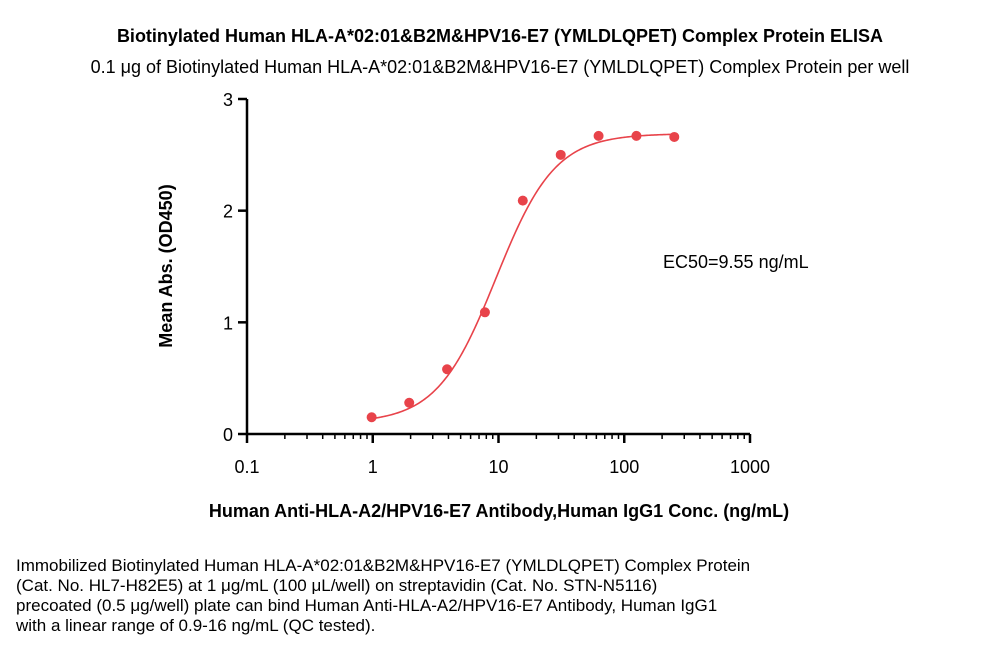  Describe the element at coordinates (736, 262) in the screenshot. I see `ec50-annotation: EC50=9.55 ng/mL` at that location.